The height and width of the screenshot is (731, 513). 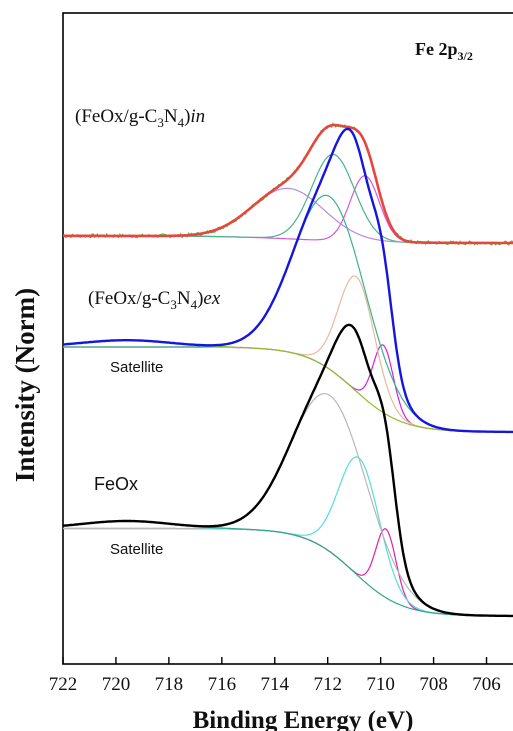 I want to click on series-label-in: (FeOx/g-C3N4)in, so click(x=140, y=118).